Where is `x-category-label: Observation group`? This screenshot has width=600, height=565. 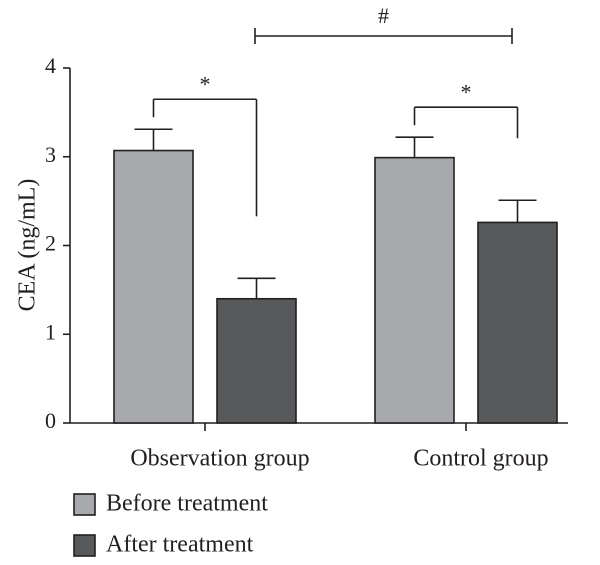
x-category-label: Observation group is located at coordinates (219, 459).